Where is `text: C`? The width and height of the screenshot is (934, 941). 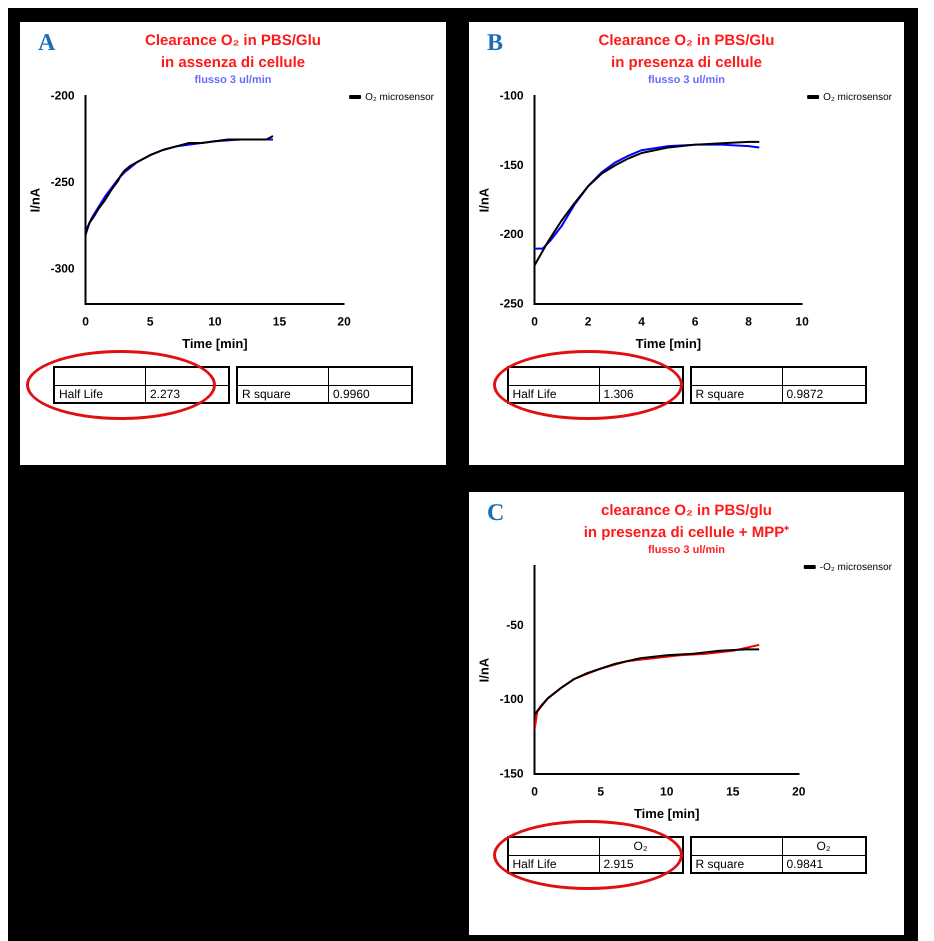
text: C is located at coordinates (495, 513).